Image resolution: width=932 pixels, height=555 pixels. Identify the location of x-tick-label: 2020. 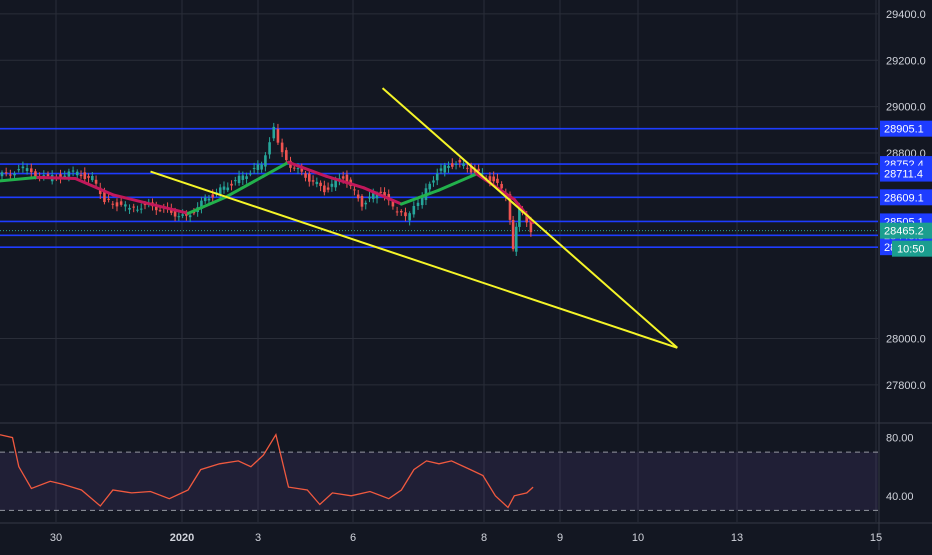
(182, 538).